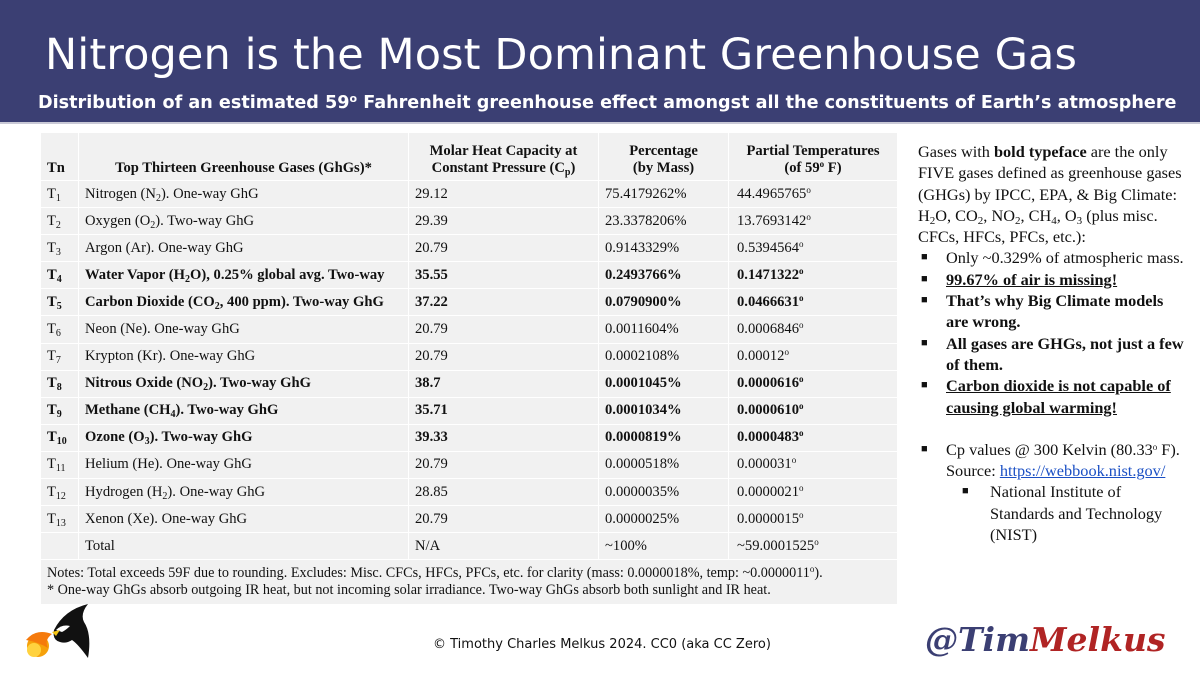  I want to click on nist-source-link: https://webbook.nist.gov/, so click(1082, 471).